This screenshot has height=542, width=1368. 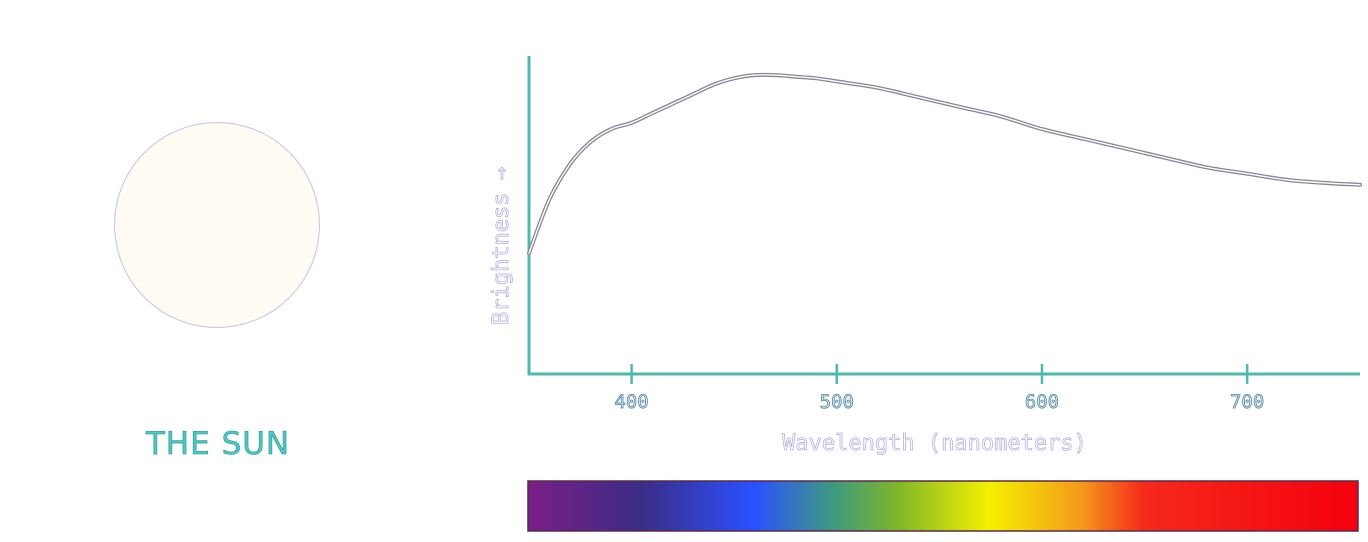 What do you see at coordinates (217, 225) in the screenshot?
I see `sun-disk` at bounding box center [217, 225].